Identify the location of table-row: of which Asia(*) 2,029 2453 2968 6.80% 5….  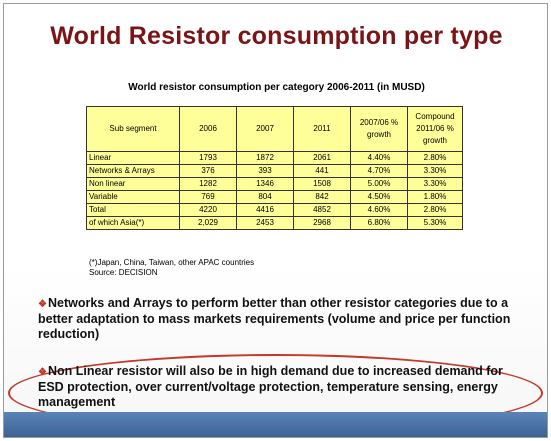
(274, 223).